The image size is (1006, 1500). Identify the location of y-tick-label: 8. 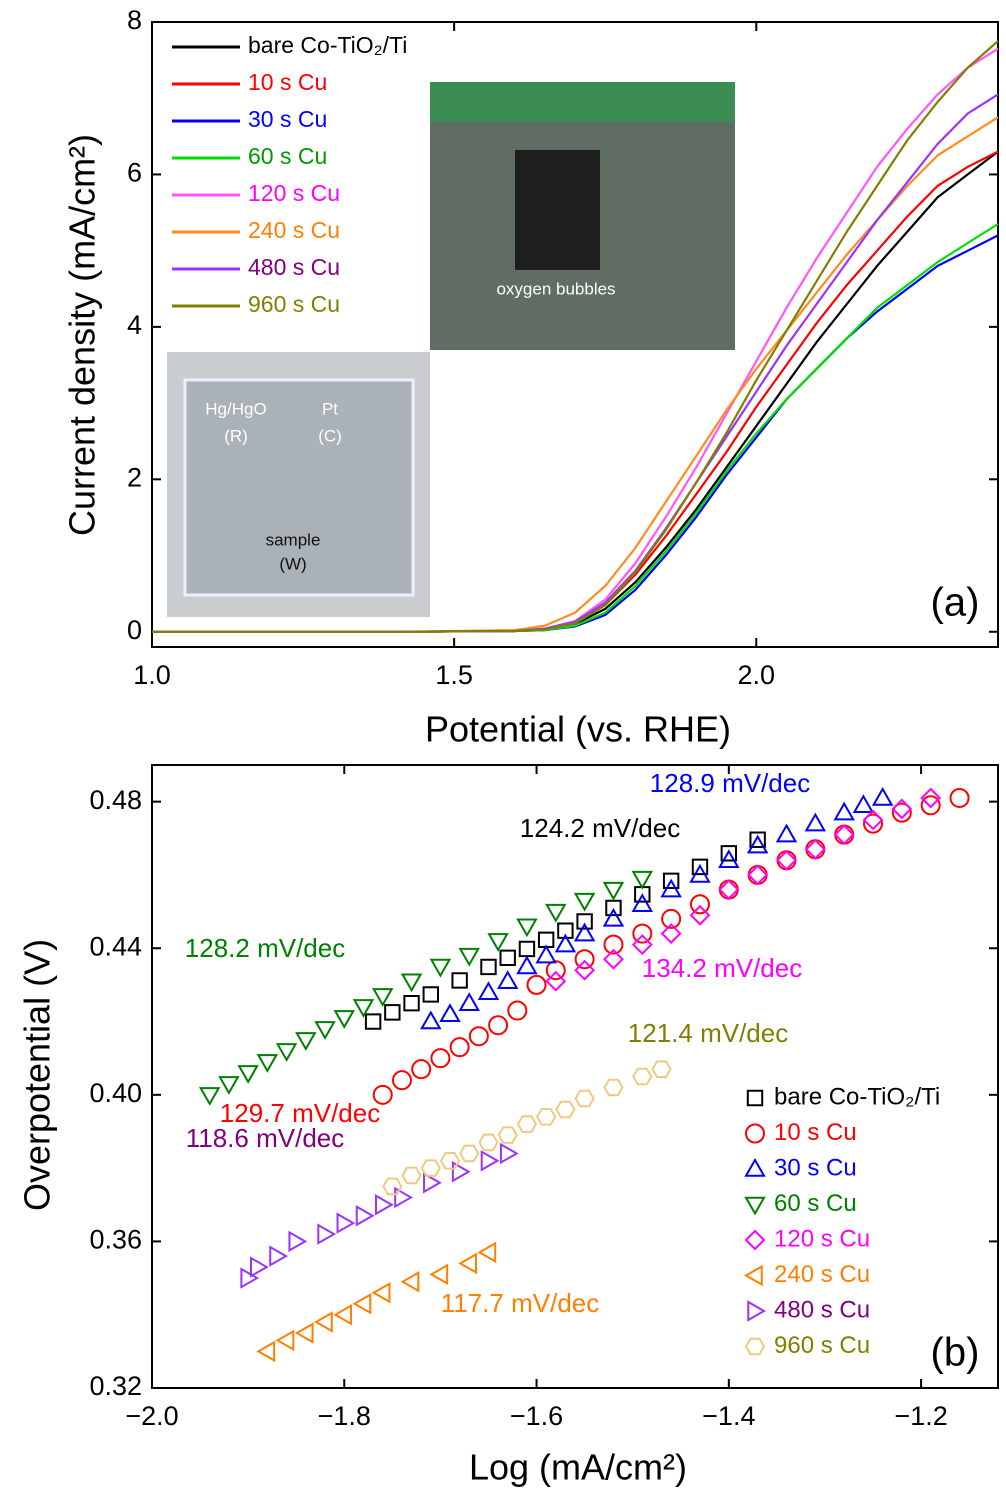
(134, 20).